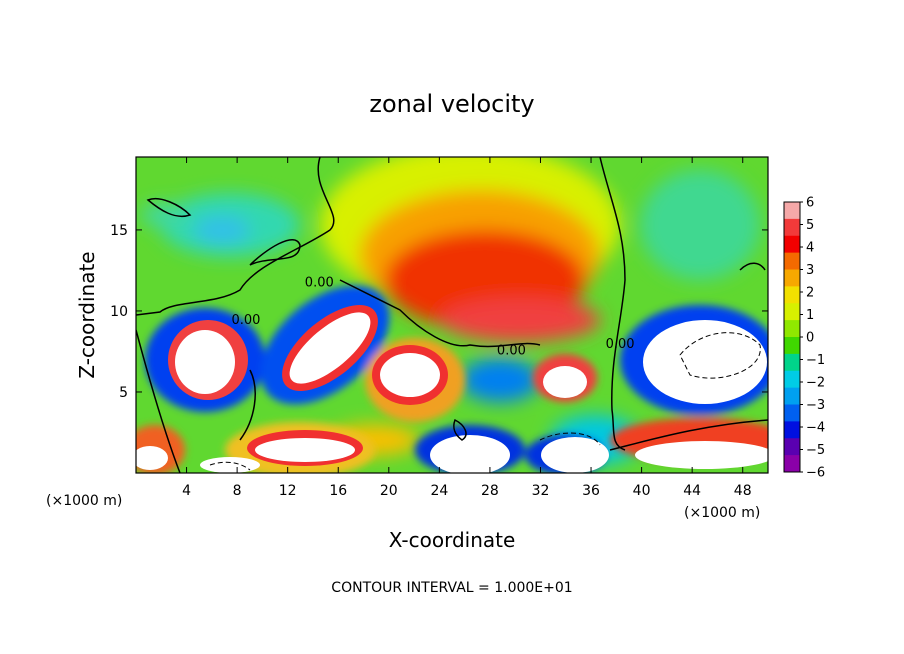 Image resolution: width=904 pixels, height=654 pixels. What do you see at coordinates (642, 491) in the screenshot?
I see `x-tick-label: 40` at bounding box center [642, 491].